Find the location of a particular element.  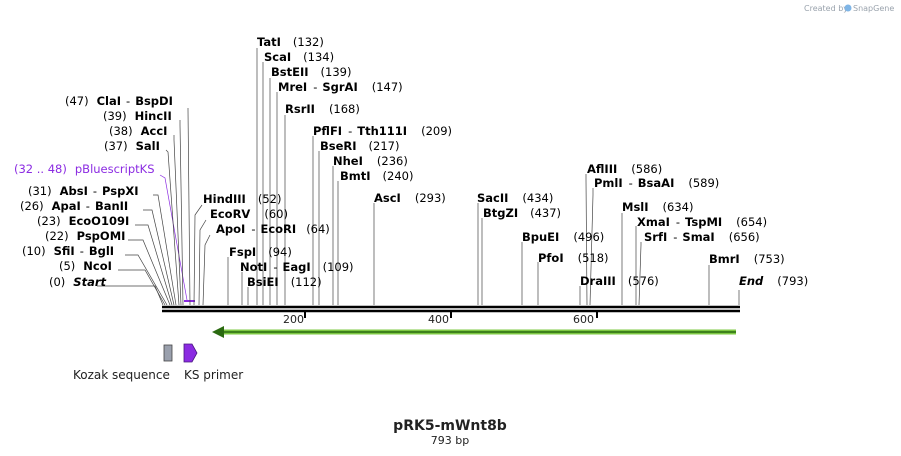

site-bsiei: BsiEI (112) is located at coordinates (284, 282).